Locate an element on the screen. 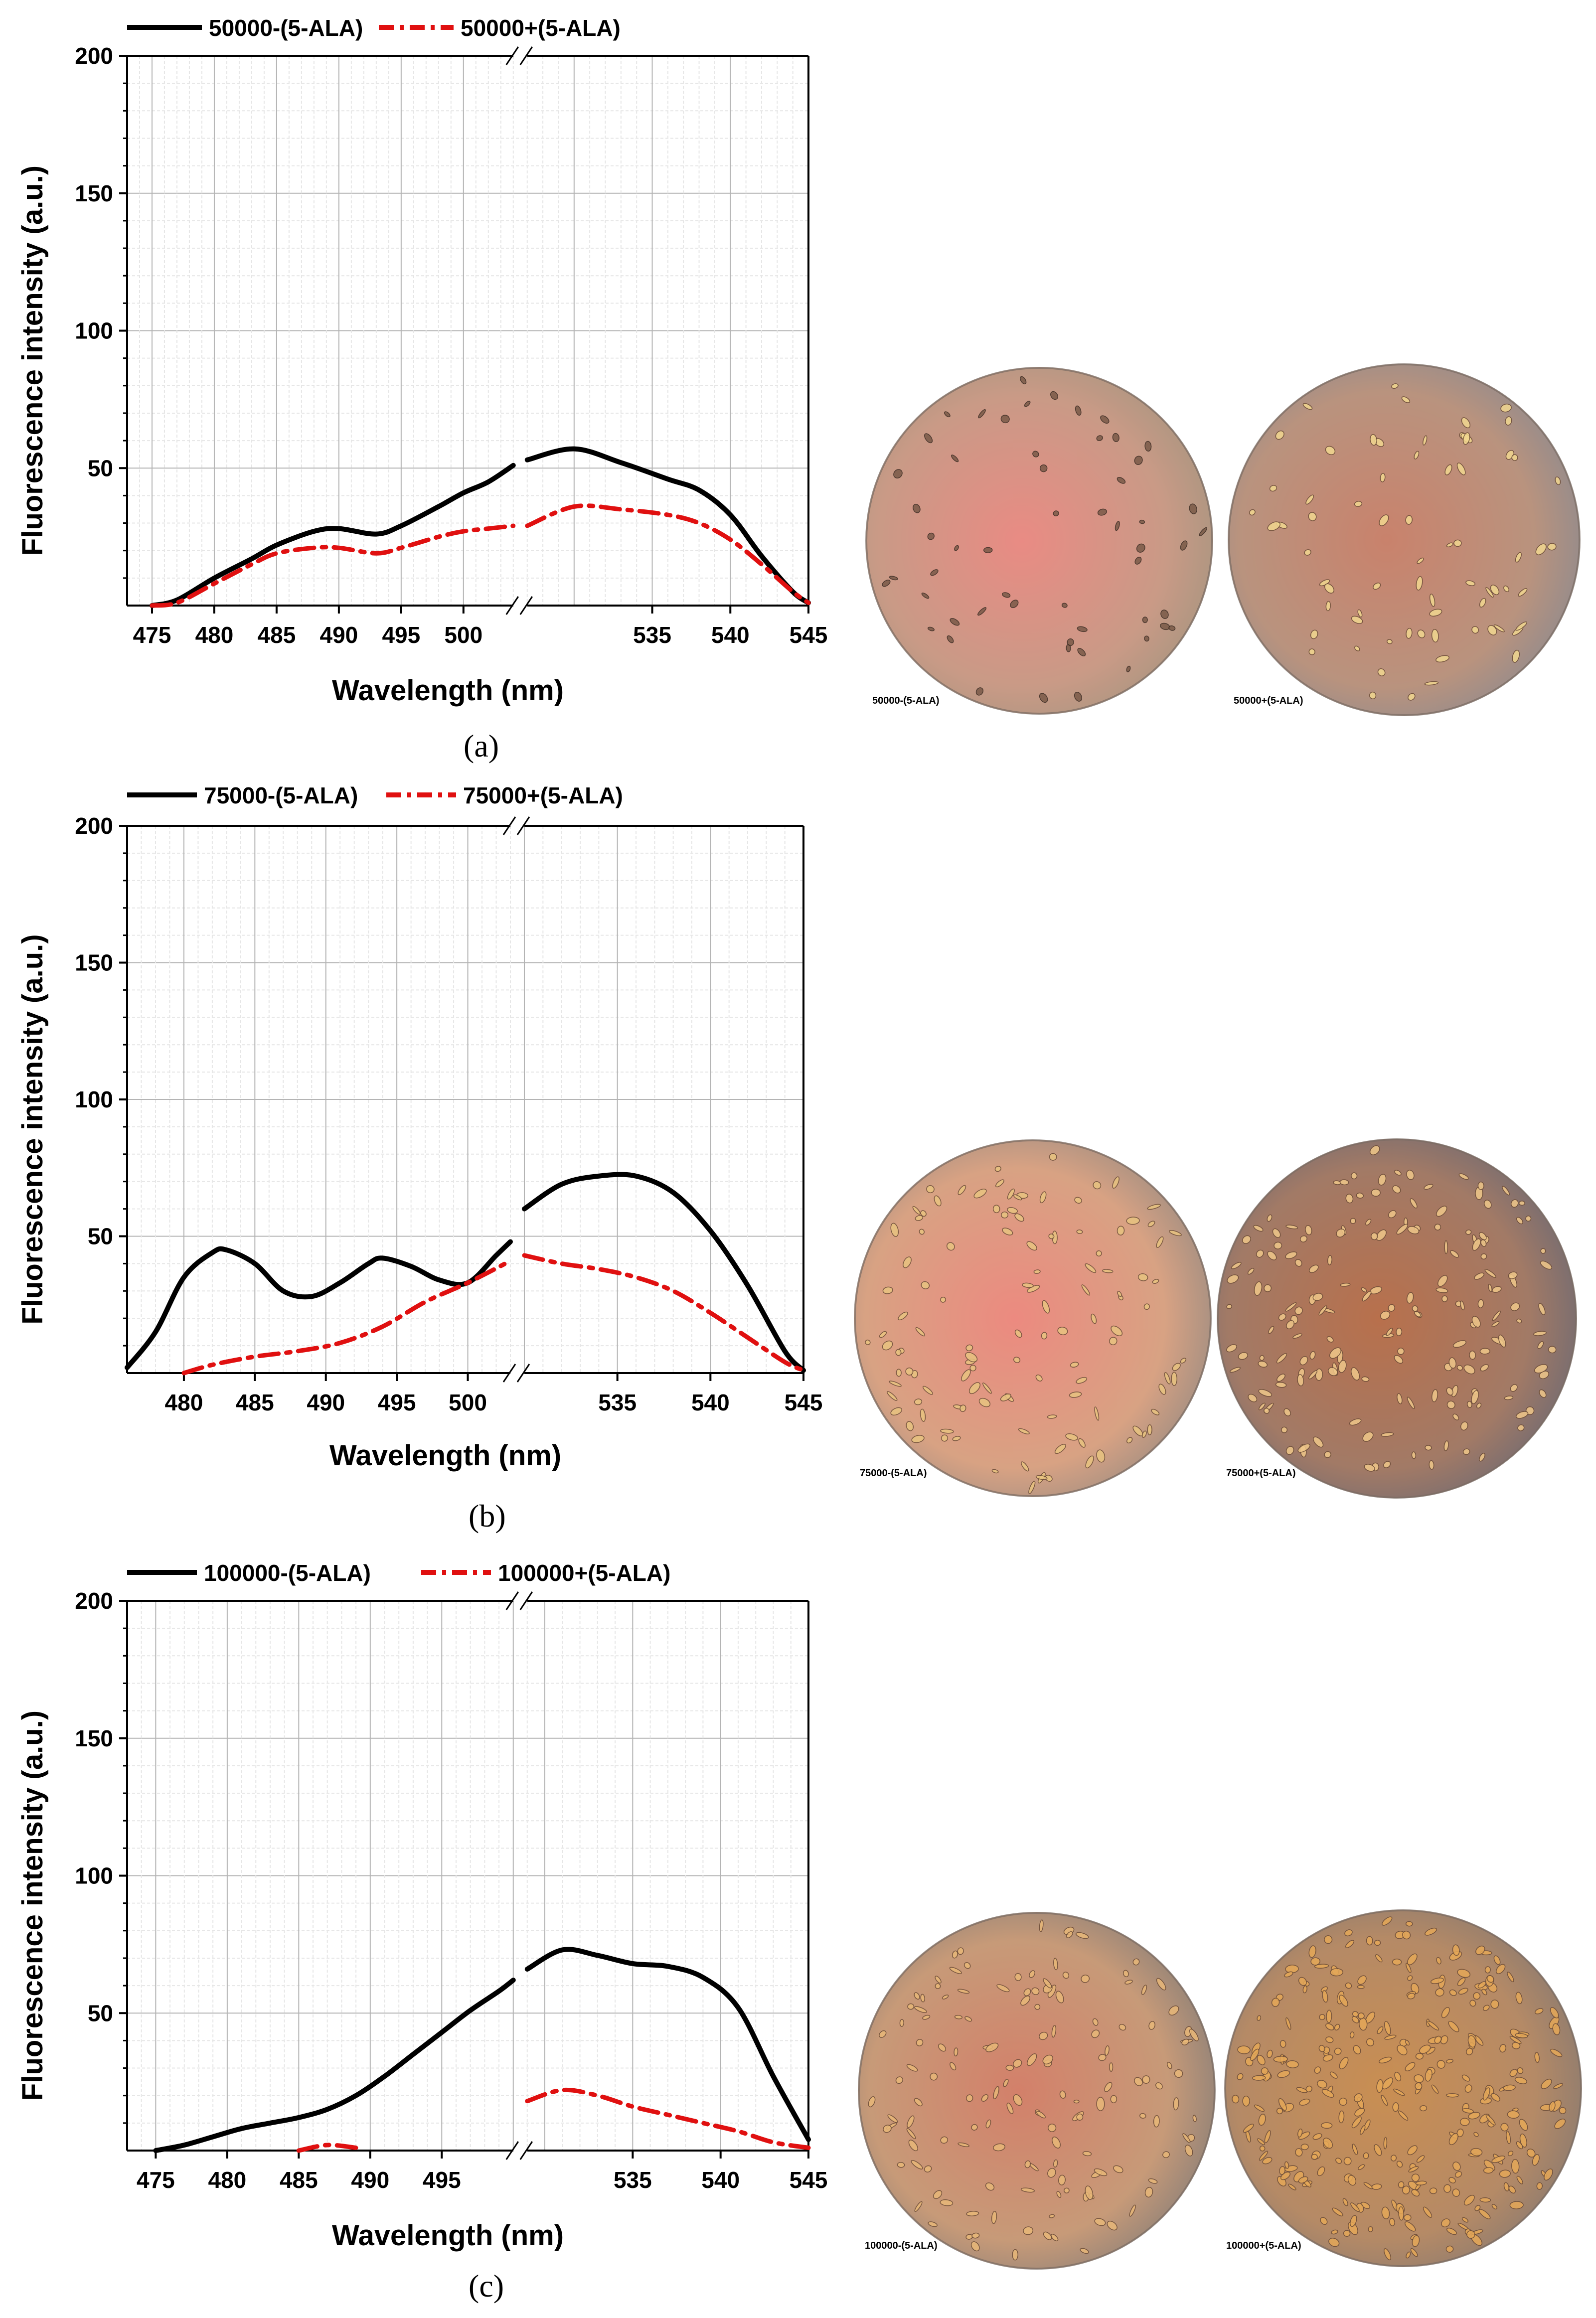 The image size is (1596, 2318). axes is located at coordinates (467, 1875).